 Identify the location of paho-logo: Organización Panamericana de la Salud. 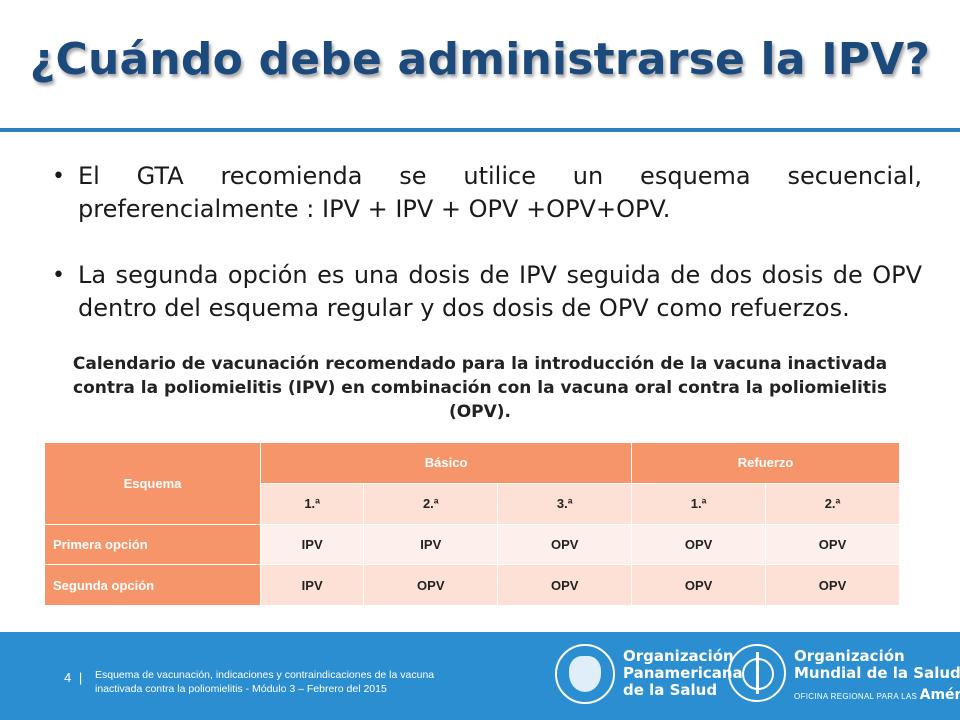
(649, 675).